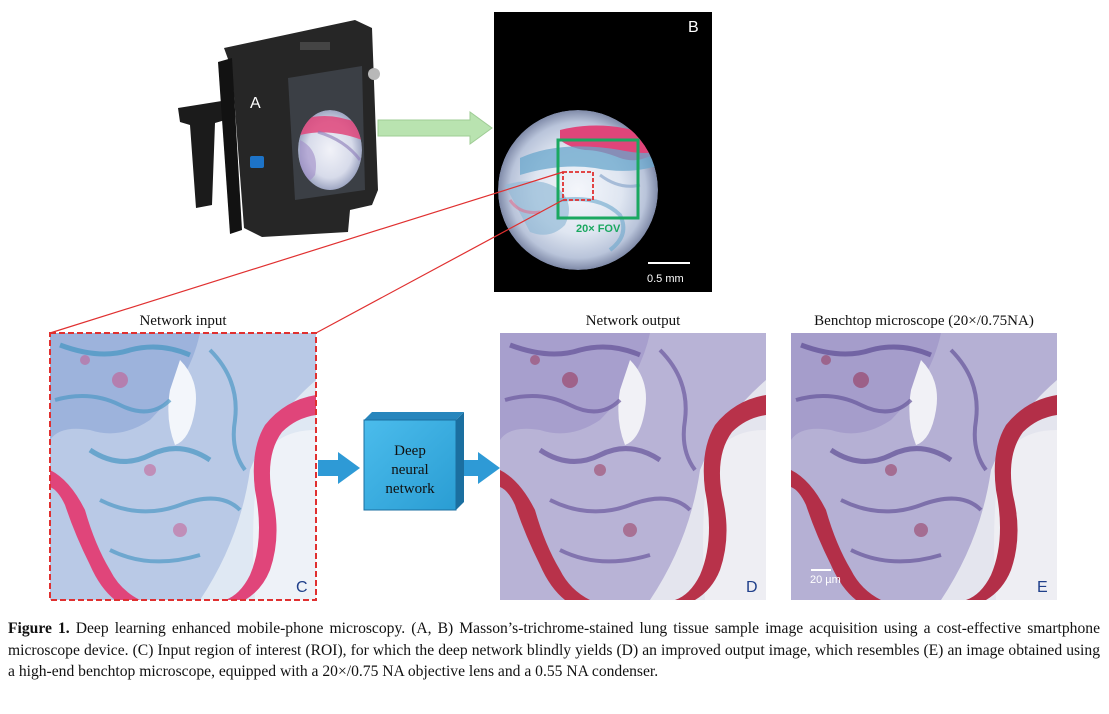  I want to click on zoom-line-right, so click(439, 266).